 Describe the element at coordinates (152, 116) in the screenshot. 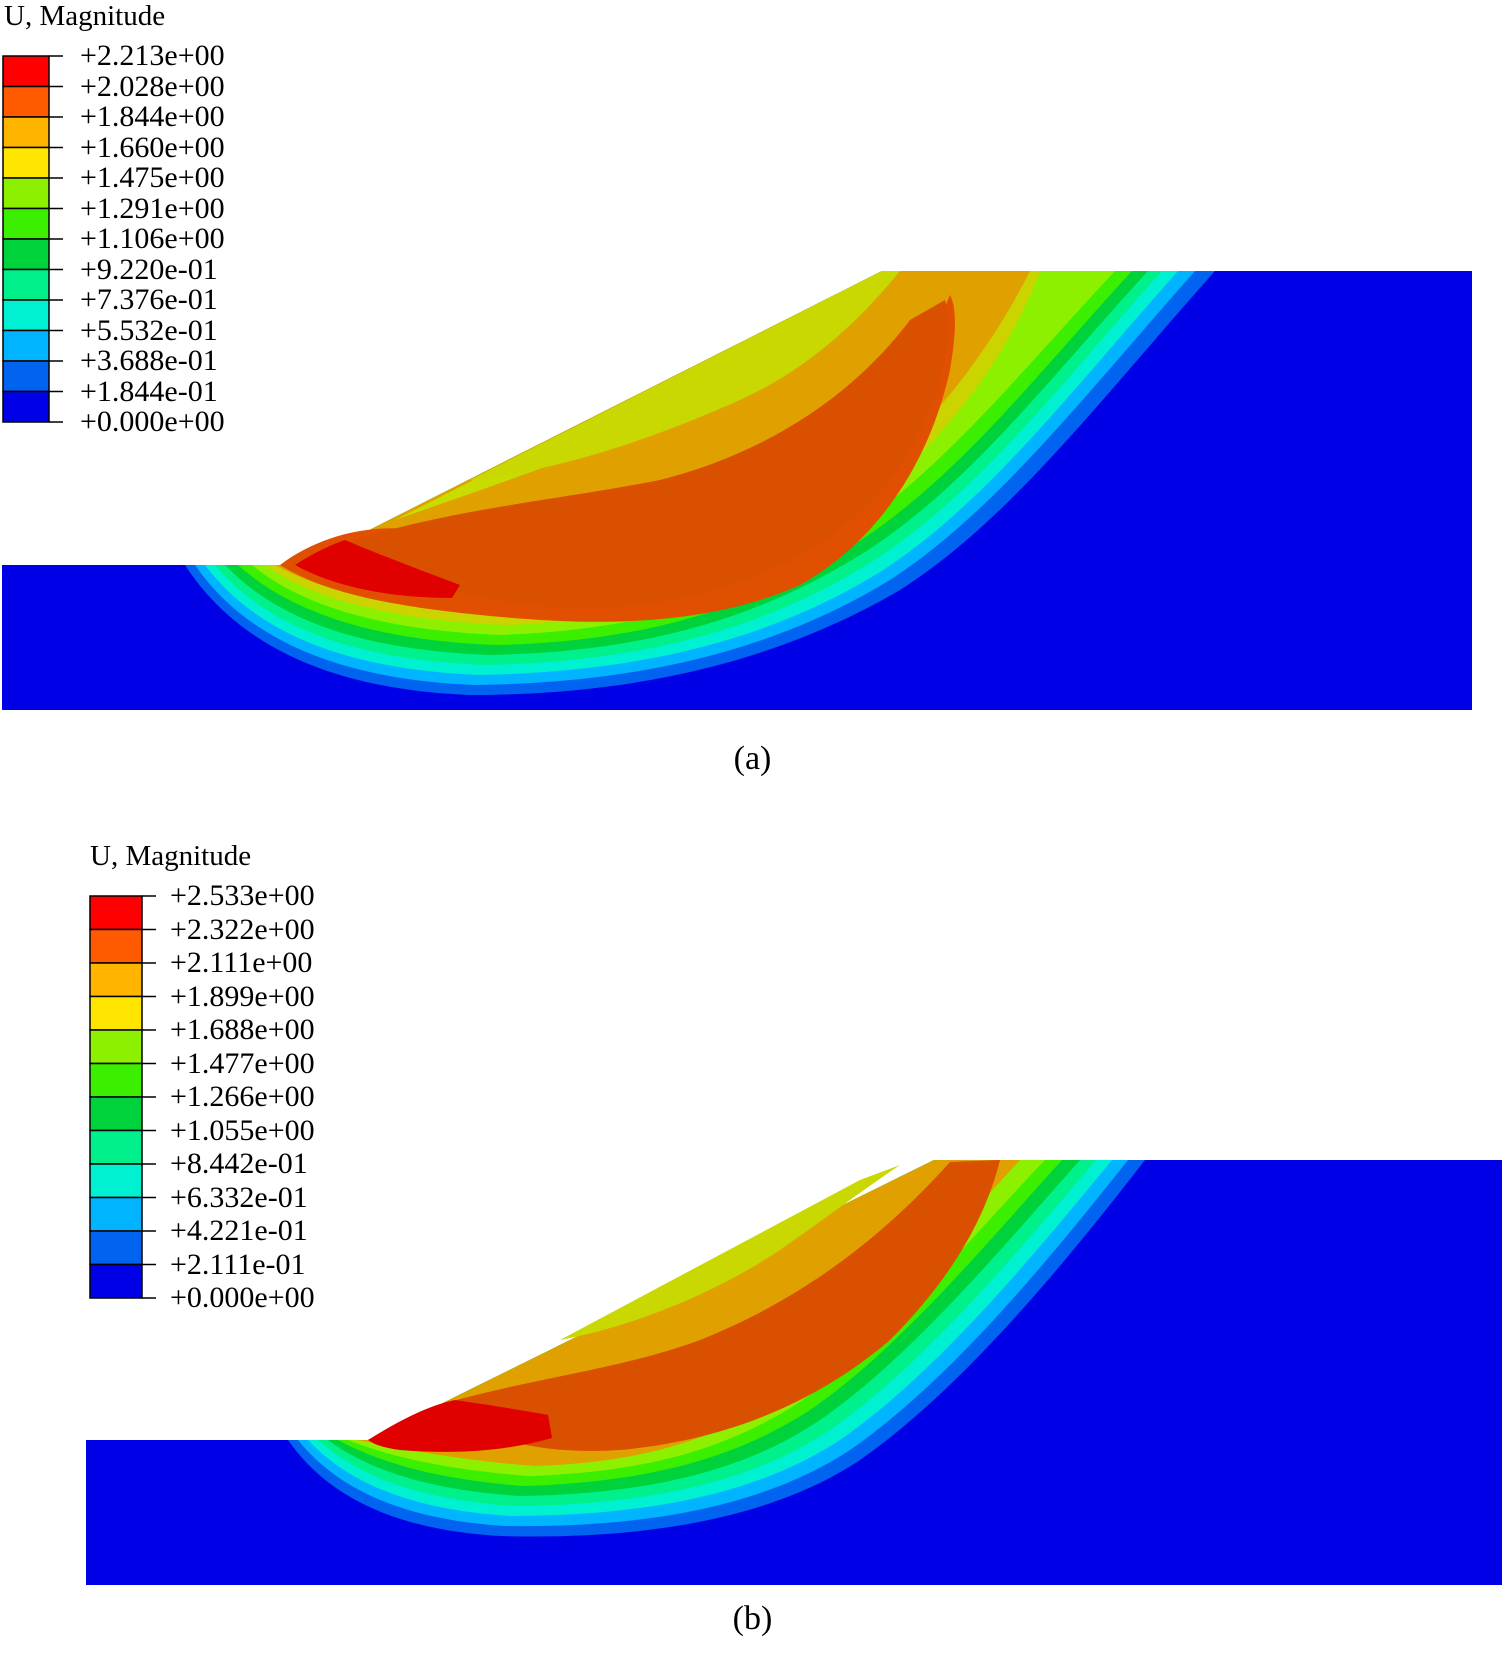

I see `legend-value-label: +1.844e+00` at that location.